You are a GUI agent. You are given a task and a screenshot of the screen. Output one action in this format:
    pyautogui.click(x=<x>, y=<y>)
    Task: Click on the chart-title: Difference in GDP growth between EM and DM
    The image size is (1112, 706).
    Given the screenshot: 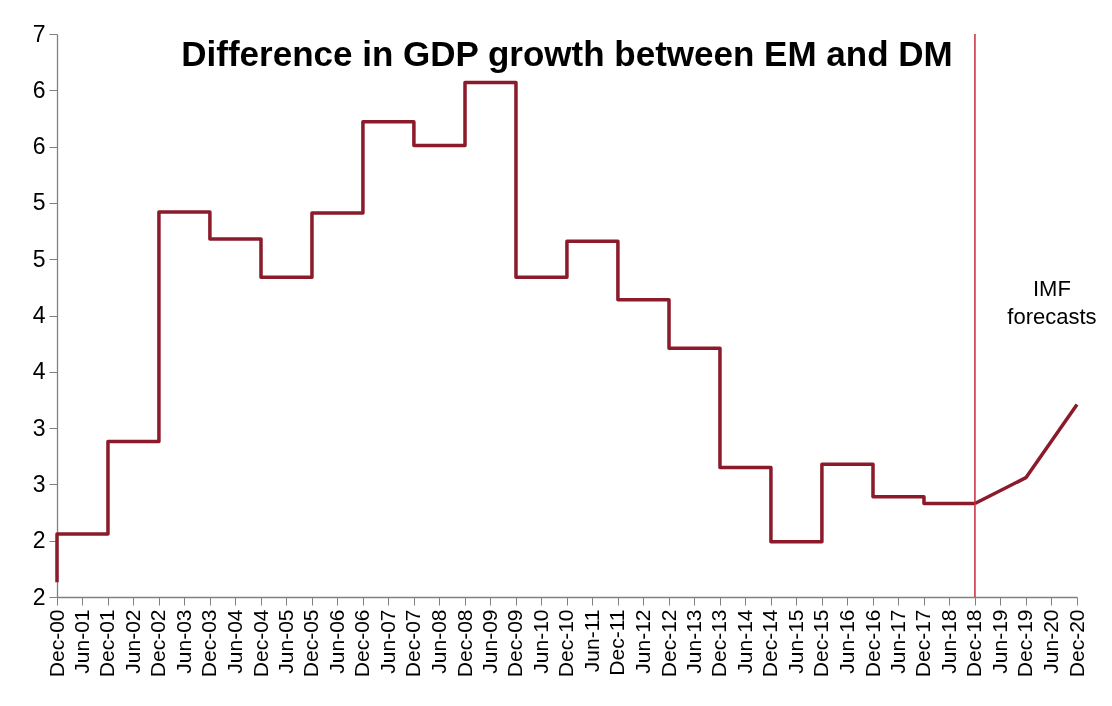 What is the action you would take?
    pyautogui.click(x=567, y=53)
    